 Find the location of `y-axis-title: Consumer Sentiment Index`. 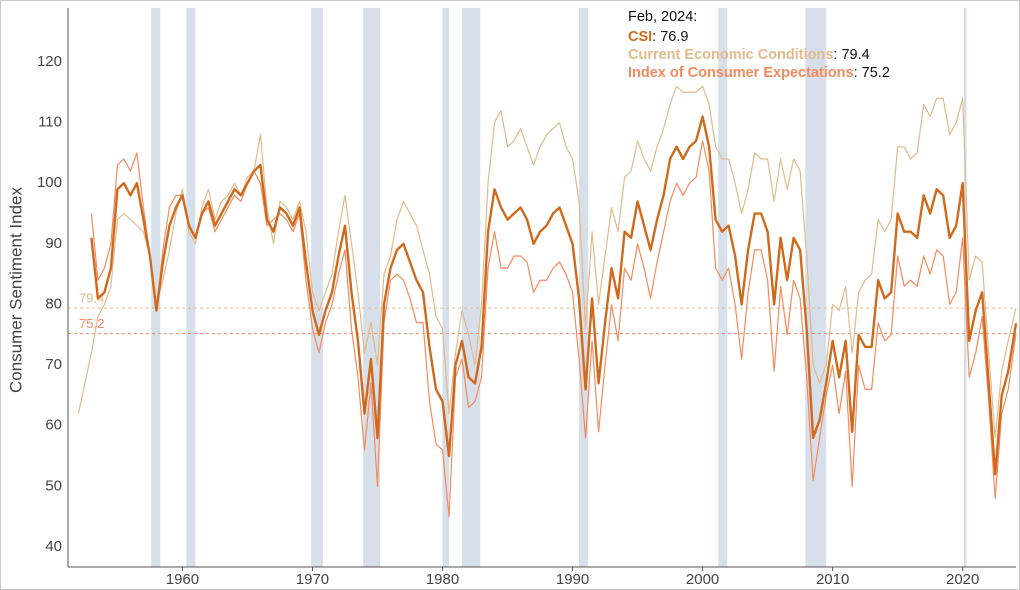

y-axis-title: Consumer Sentiment Index is located at coordinates (15, 290).